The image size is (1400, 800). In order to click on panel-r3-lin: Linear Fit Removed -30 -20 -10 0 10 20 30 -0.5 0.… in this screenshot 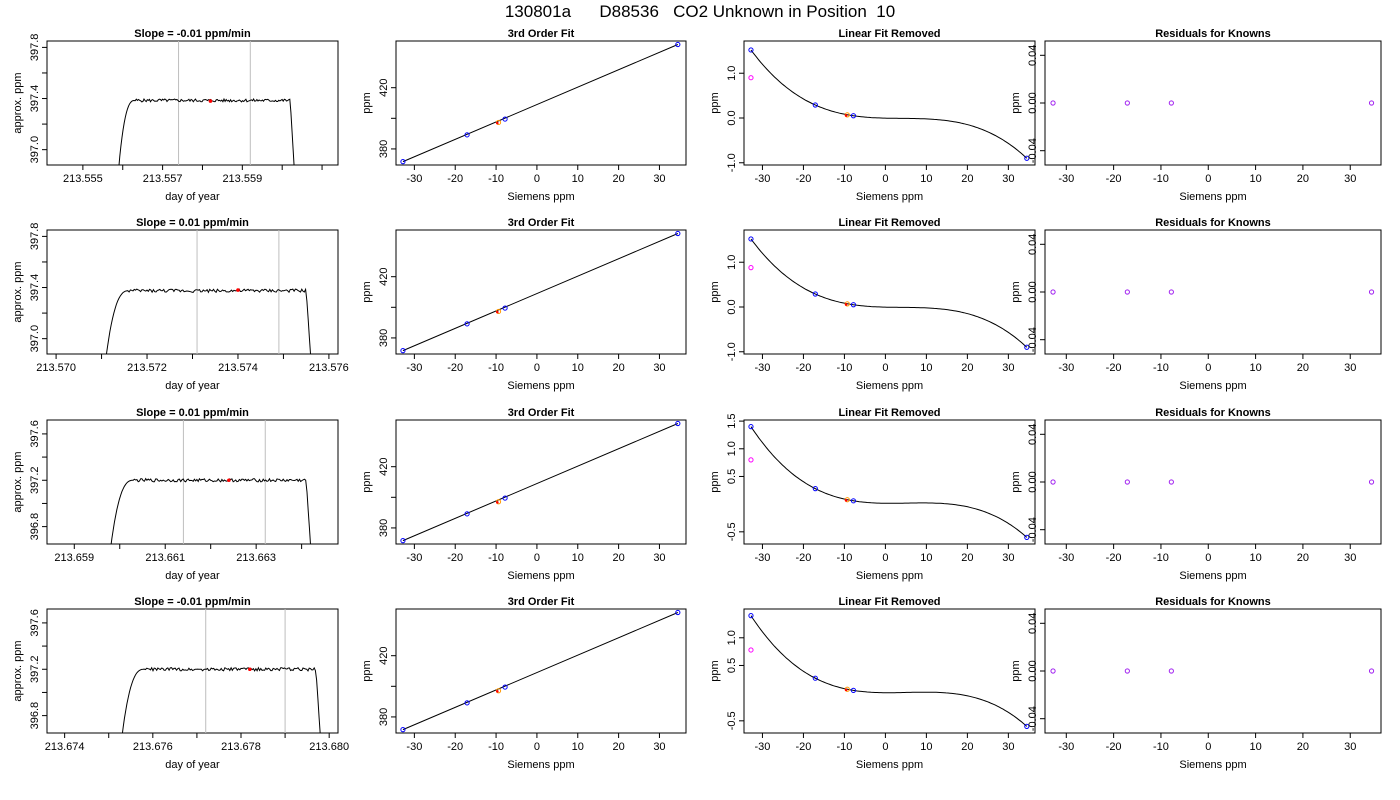, I will do `click(872, 494)`.